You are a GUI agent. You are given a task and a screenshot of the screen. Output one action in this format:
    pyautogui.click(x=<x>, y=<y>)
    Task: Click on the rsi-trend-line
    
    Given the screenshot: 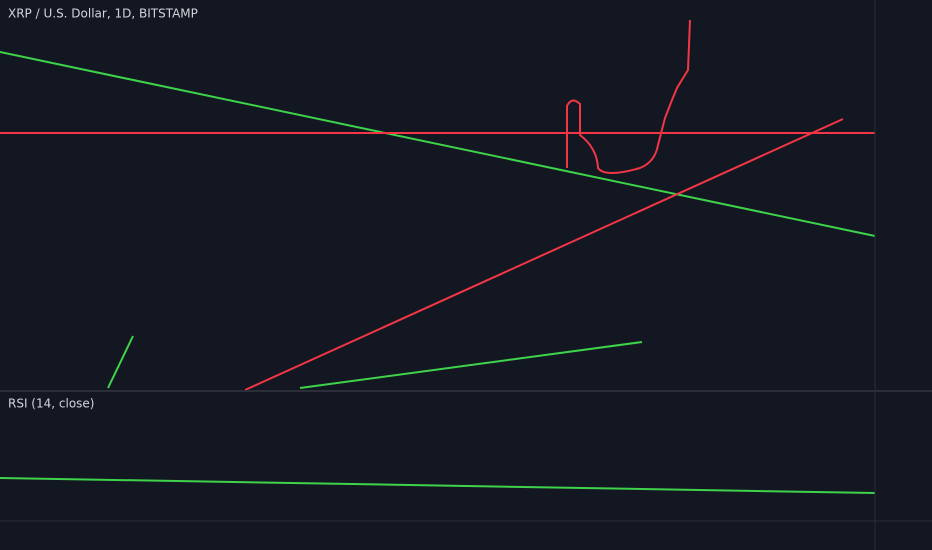 What is the action you would take?
    pyautogui.click(x=438, y=485)
    